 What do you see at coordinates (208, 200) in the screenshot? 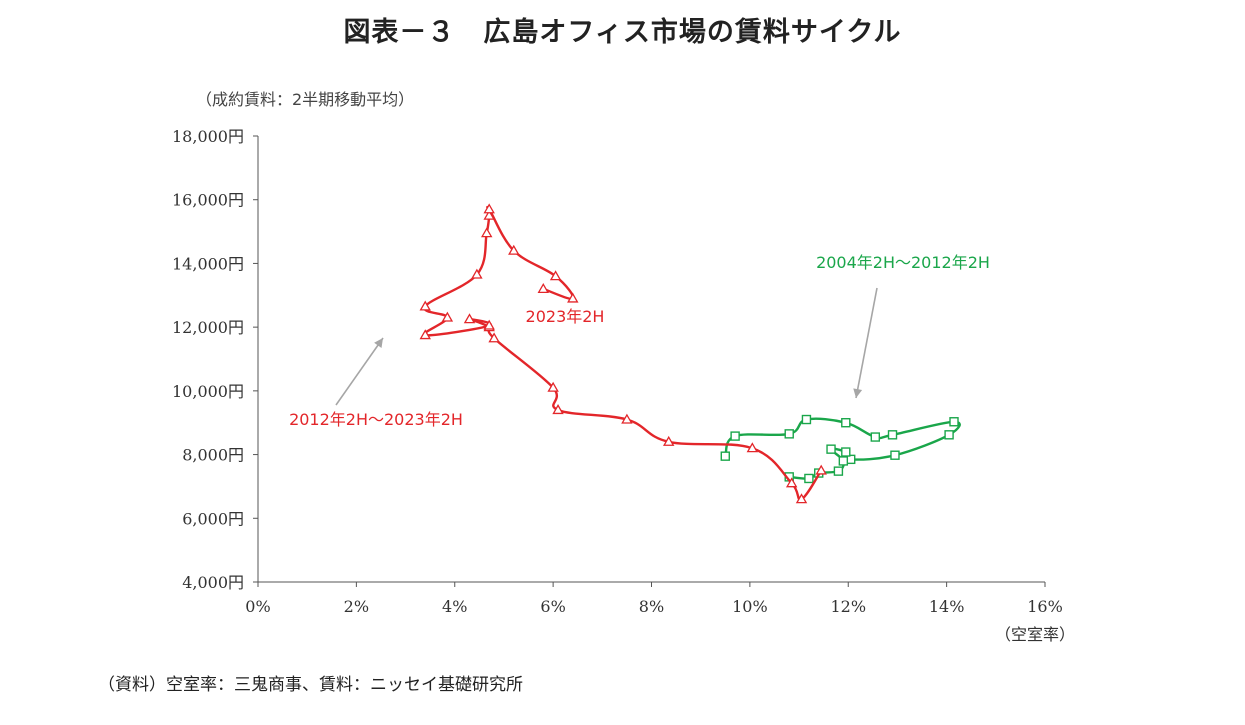
I see `y-tick-label: 16,000円` at bounding box center [208, 200].